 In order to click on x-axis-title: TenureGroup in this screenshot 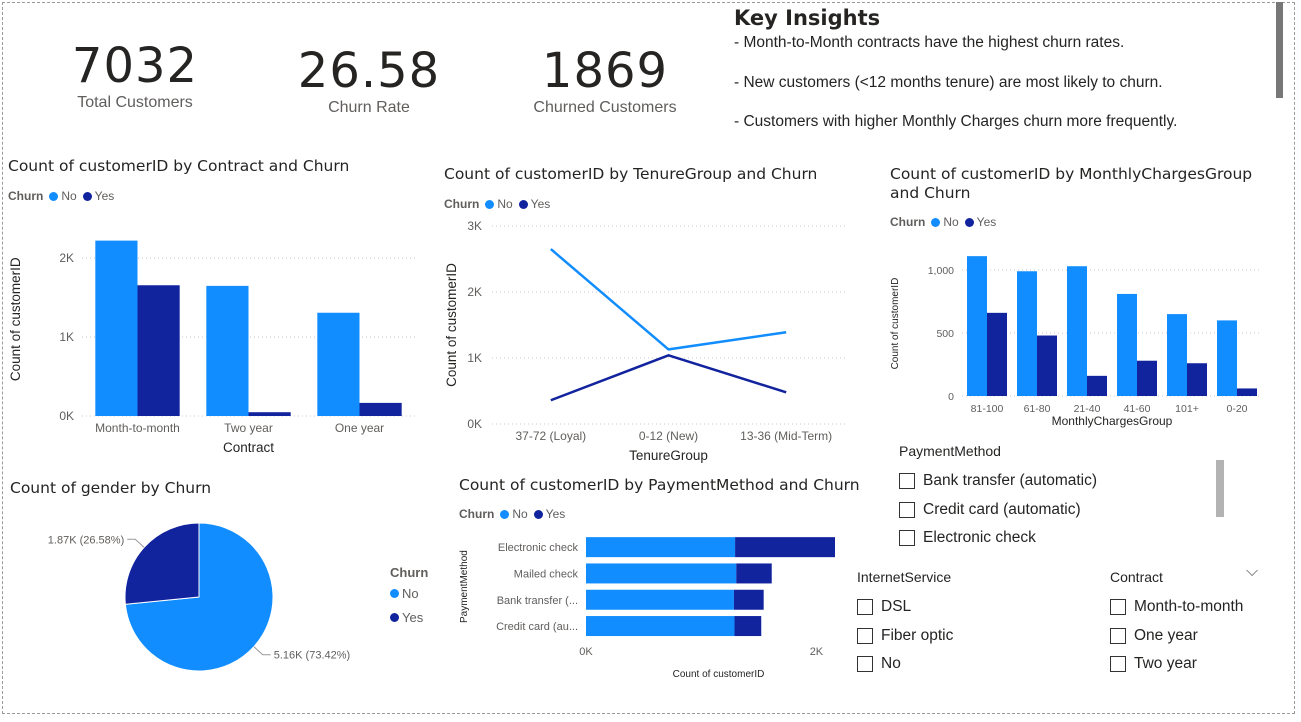, I will do `click(668, 455)`.